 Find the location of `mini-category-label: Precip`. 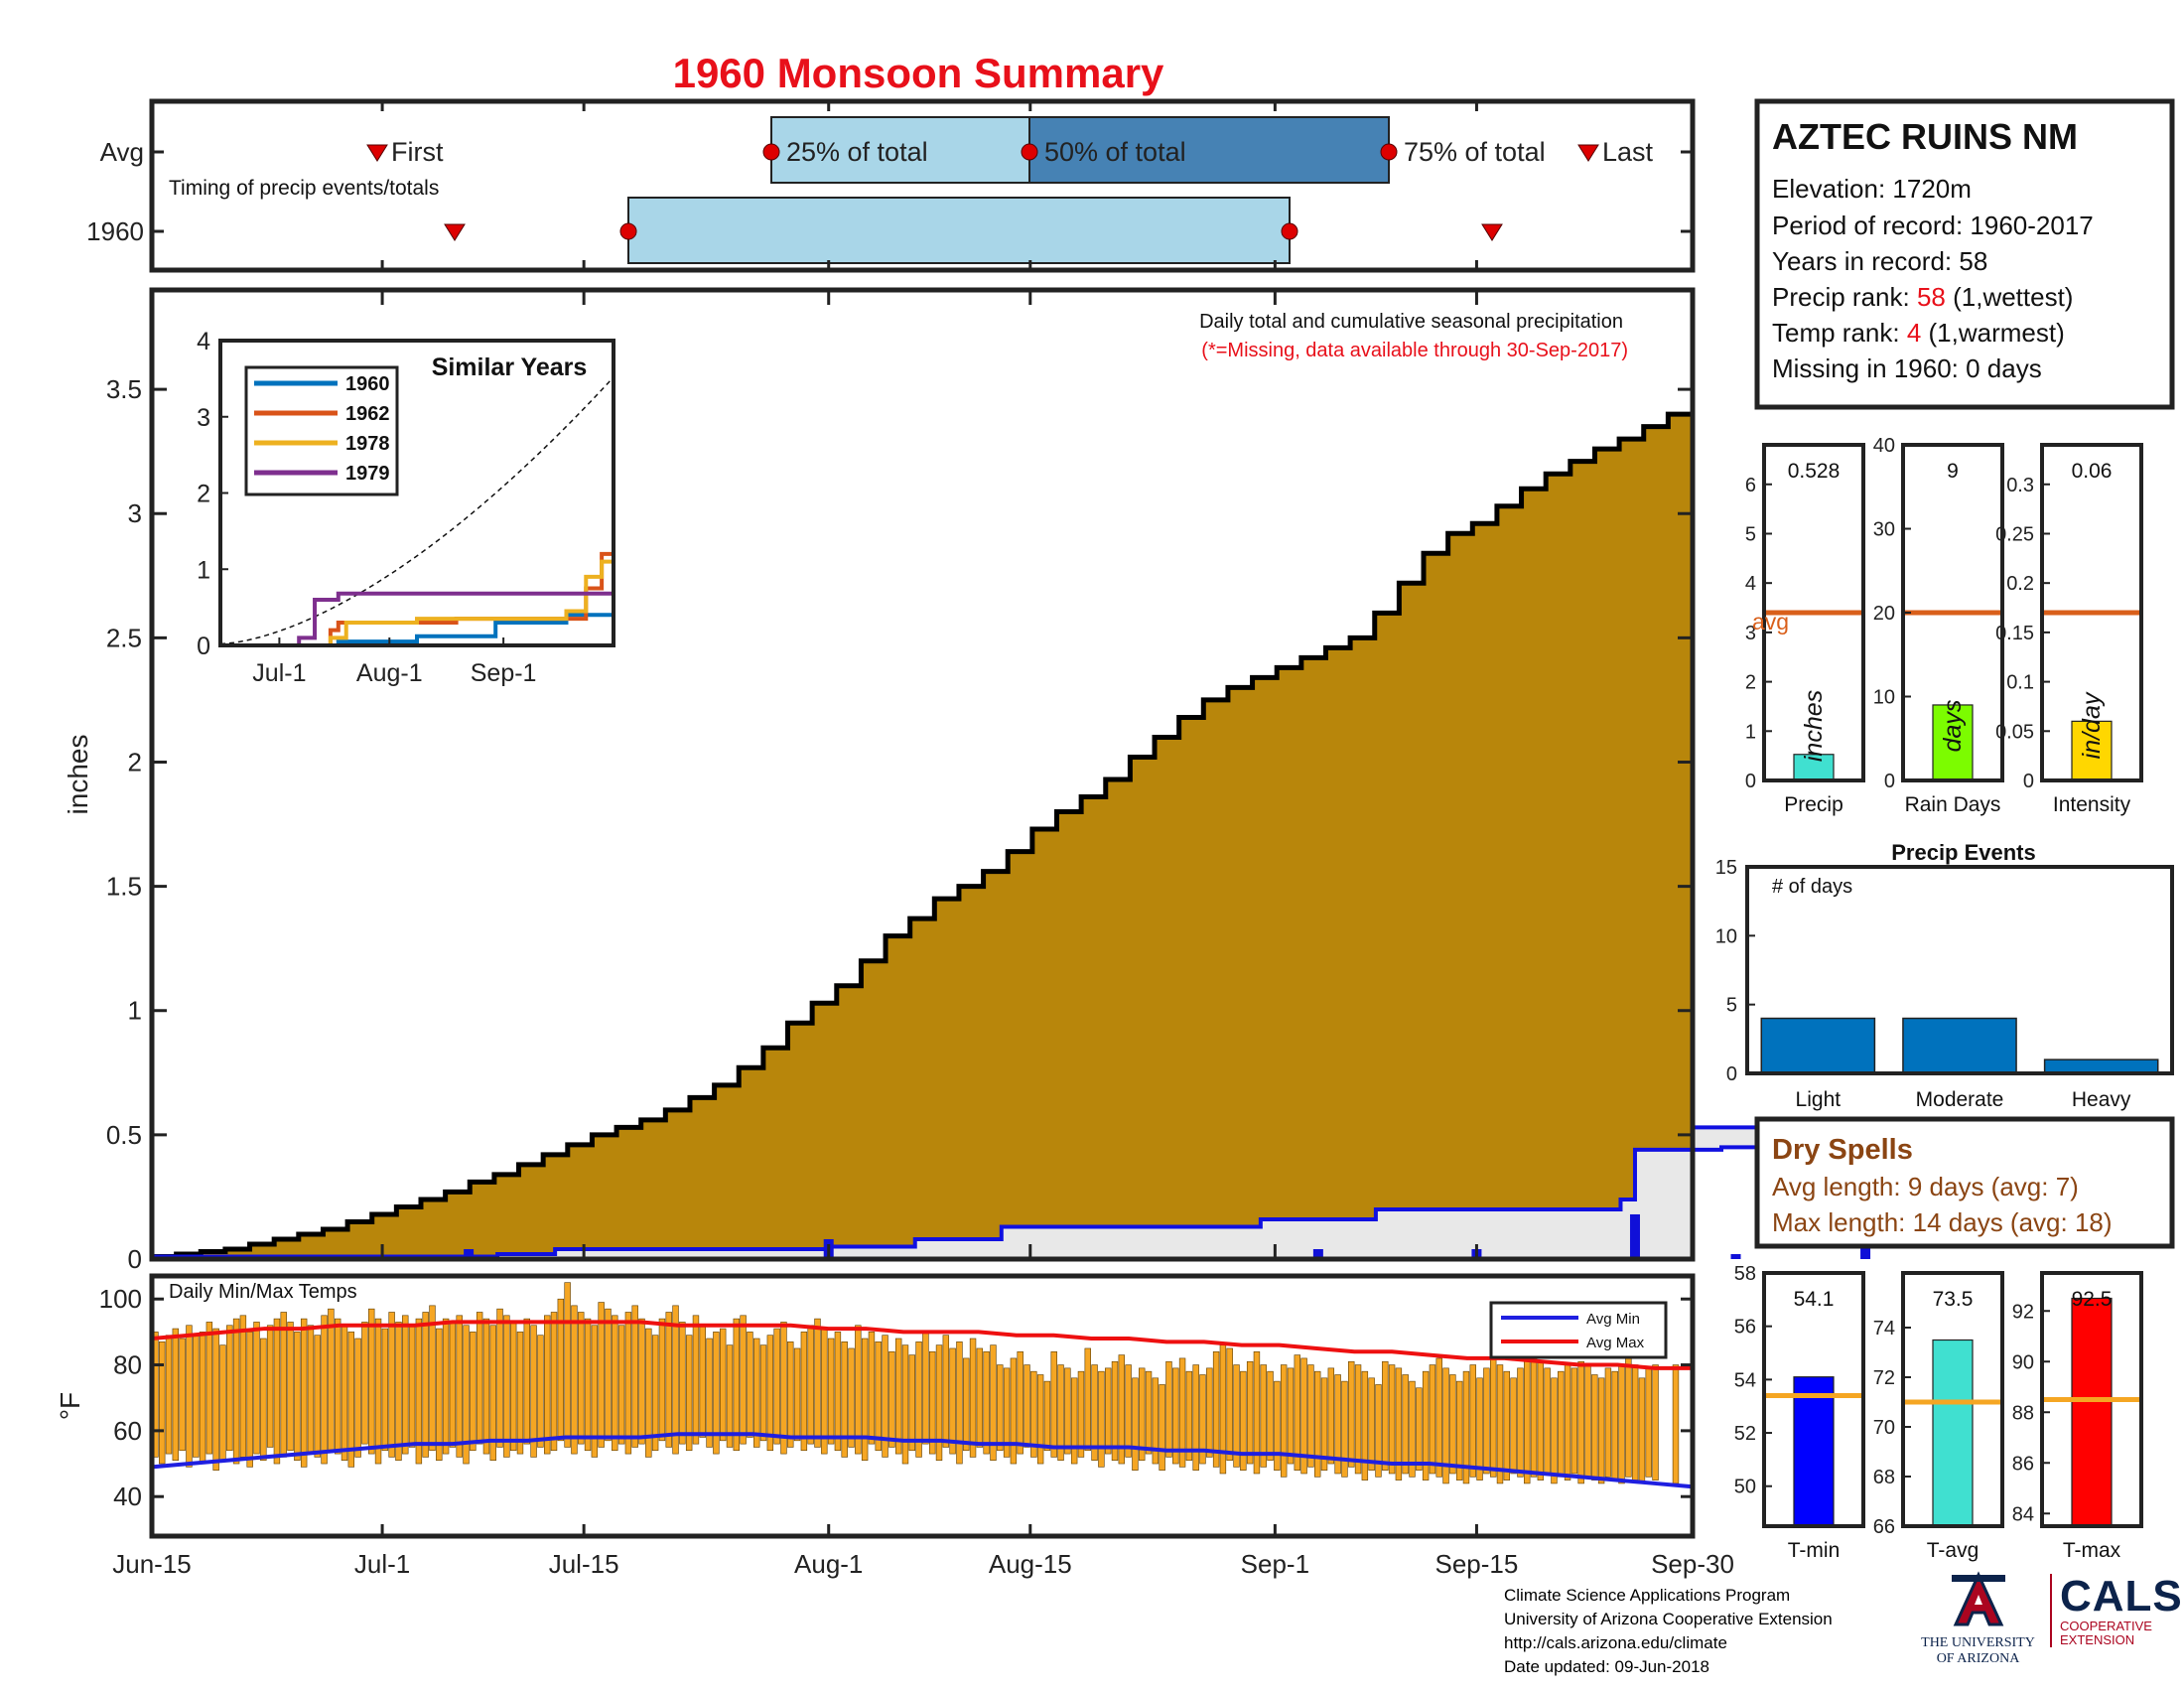

mini-category-label: Precip is located at coordinates (1813, 804).